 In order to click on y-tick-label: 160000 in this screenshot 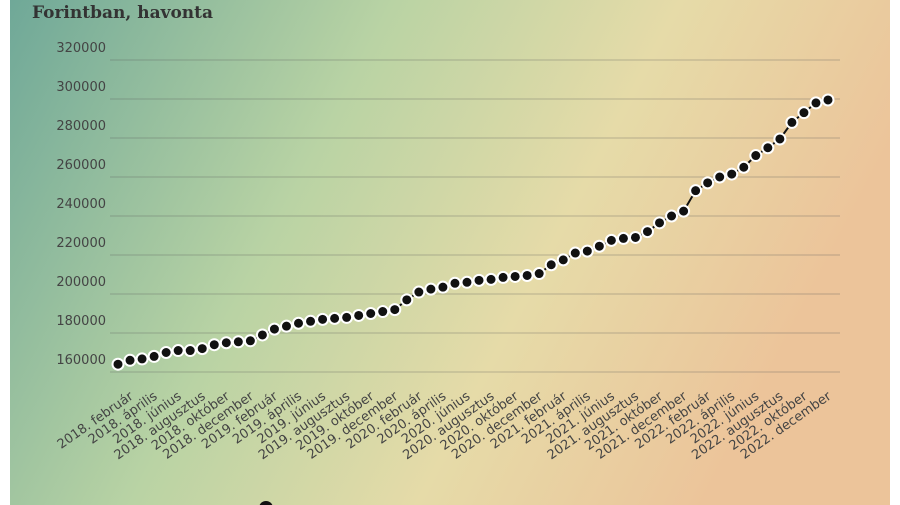, I will do `click(81, 360)`.